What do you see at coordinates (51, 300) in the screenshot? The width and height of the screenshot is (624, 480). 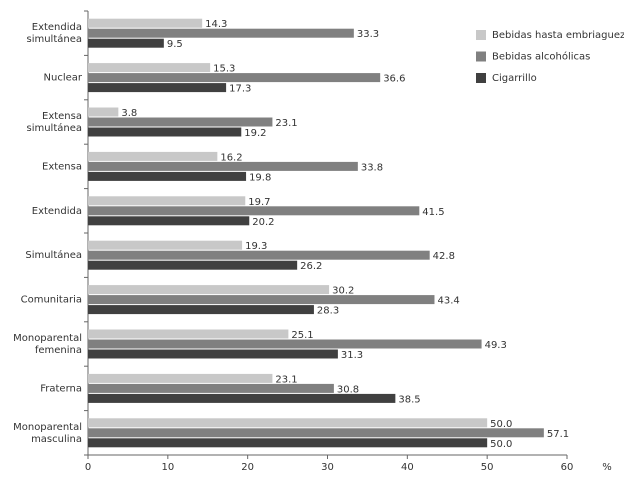 I see `y-tick-label: Comunitaria` at bounding box center [51, 300].